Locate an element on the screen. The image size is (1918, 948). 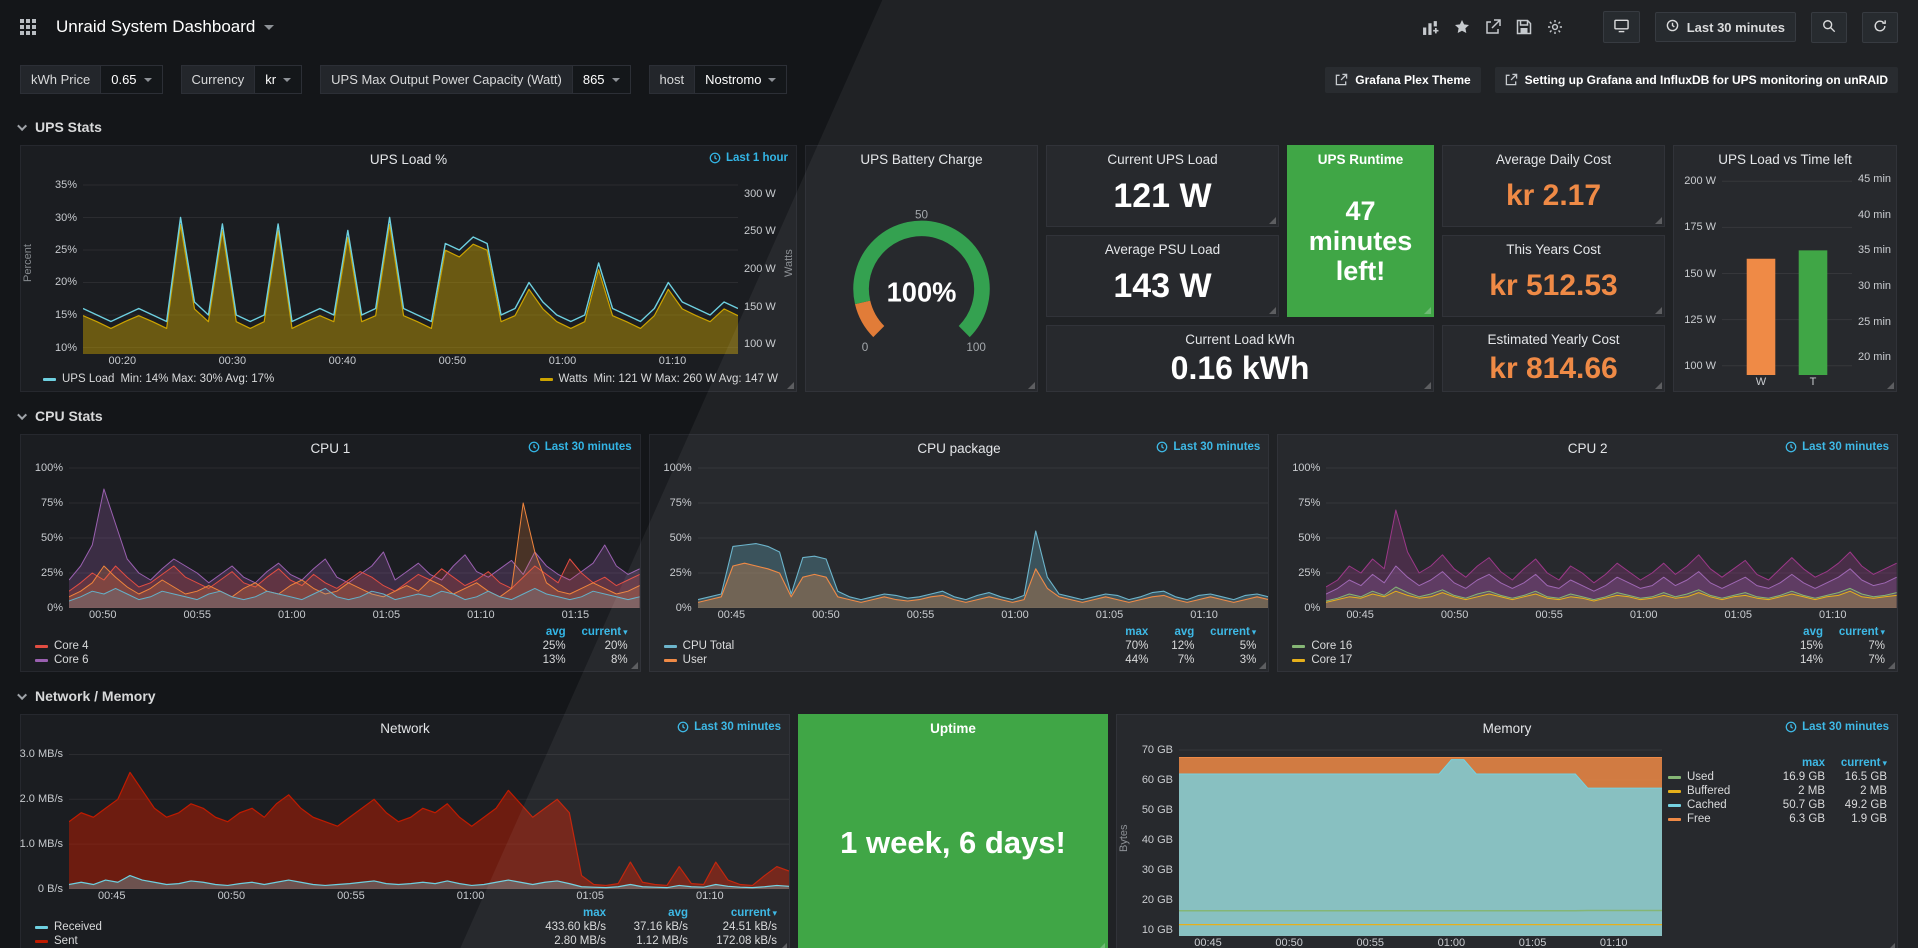
variable-value-dropdown: Nostromo is located at coordinates (741, 79).